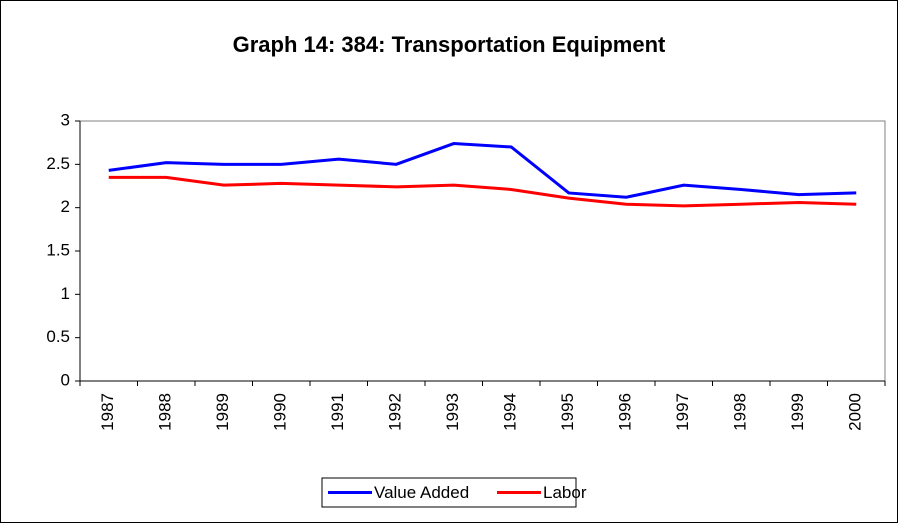 The width and height of the screenshot is (899, 524). Describe the element at coordinates (222, 412) in the screenshot. I see `x-tick-label: 1989` at that location.